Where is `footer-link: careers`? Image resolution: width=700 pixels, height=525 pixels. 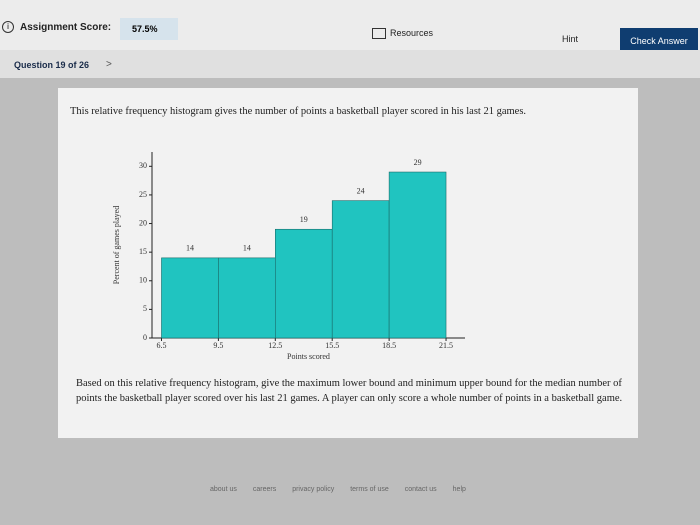 footer-link: careers is located at coordinates (264, 489).